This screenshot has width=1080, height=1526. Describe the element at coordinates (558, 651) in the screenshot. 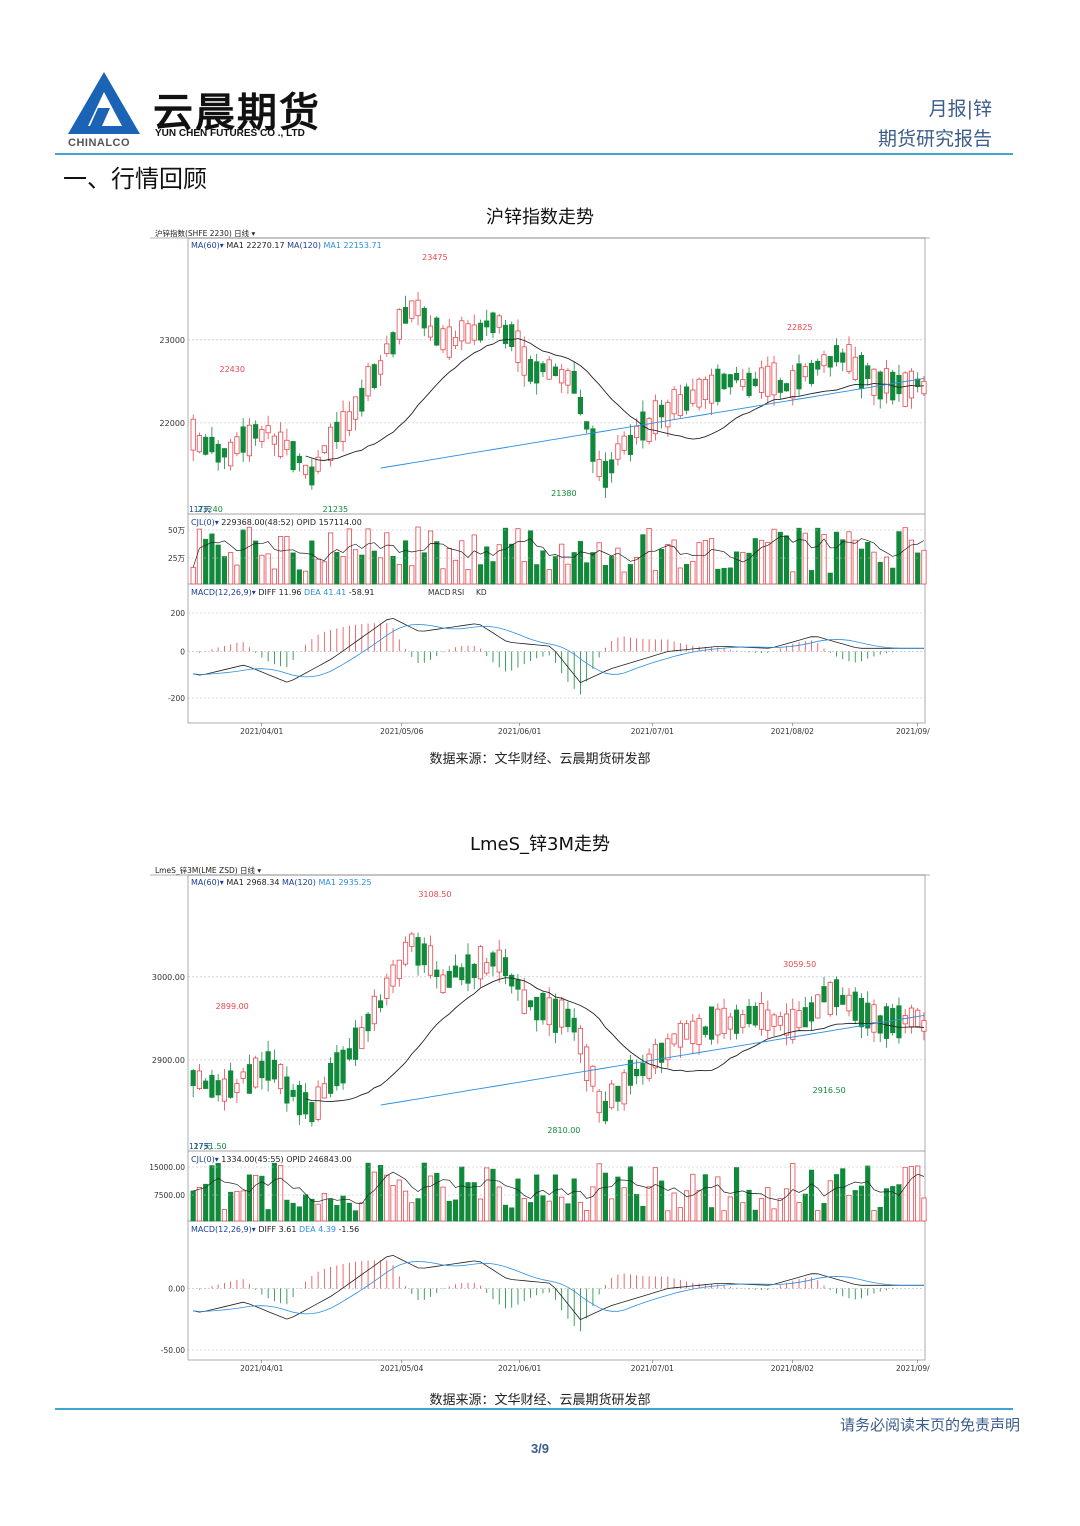

I see `chart1-dea-line` at that location.